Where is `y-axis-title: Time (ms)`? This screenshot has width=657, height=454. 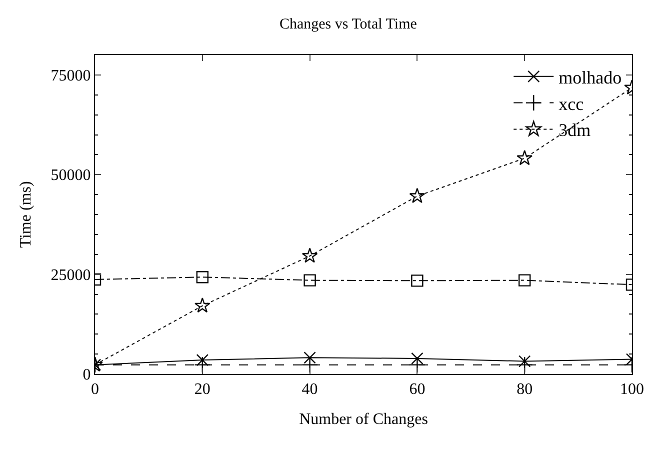
y-axis-title: Time (ms) is located at coordinates (26, 214).